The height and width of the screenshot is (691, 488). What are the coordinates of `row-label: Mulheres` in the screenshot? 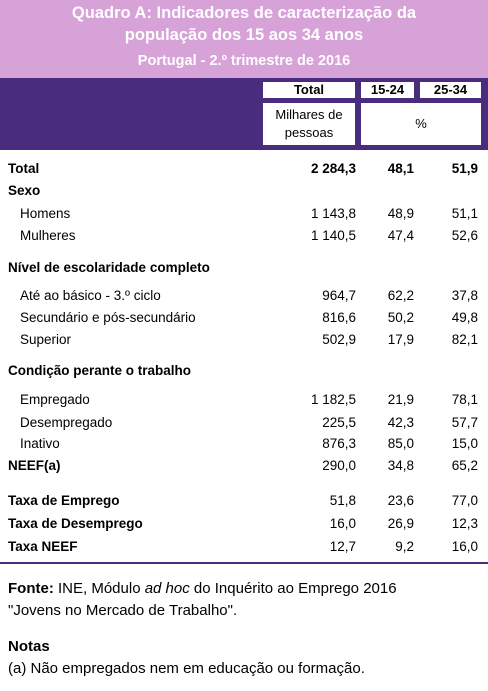 It's located at (48, 235).